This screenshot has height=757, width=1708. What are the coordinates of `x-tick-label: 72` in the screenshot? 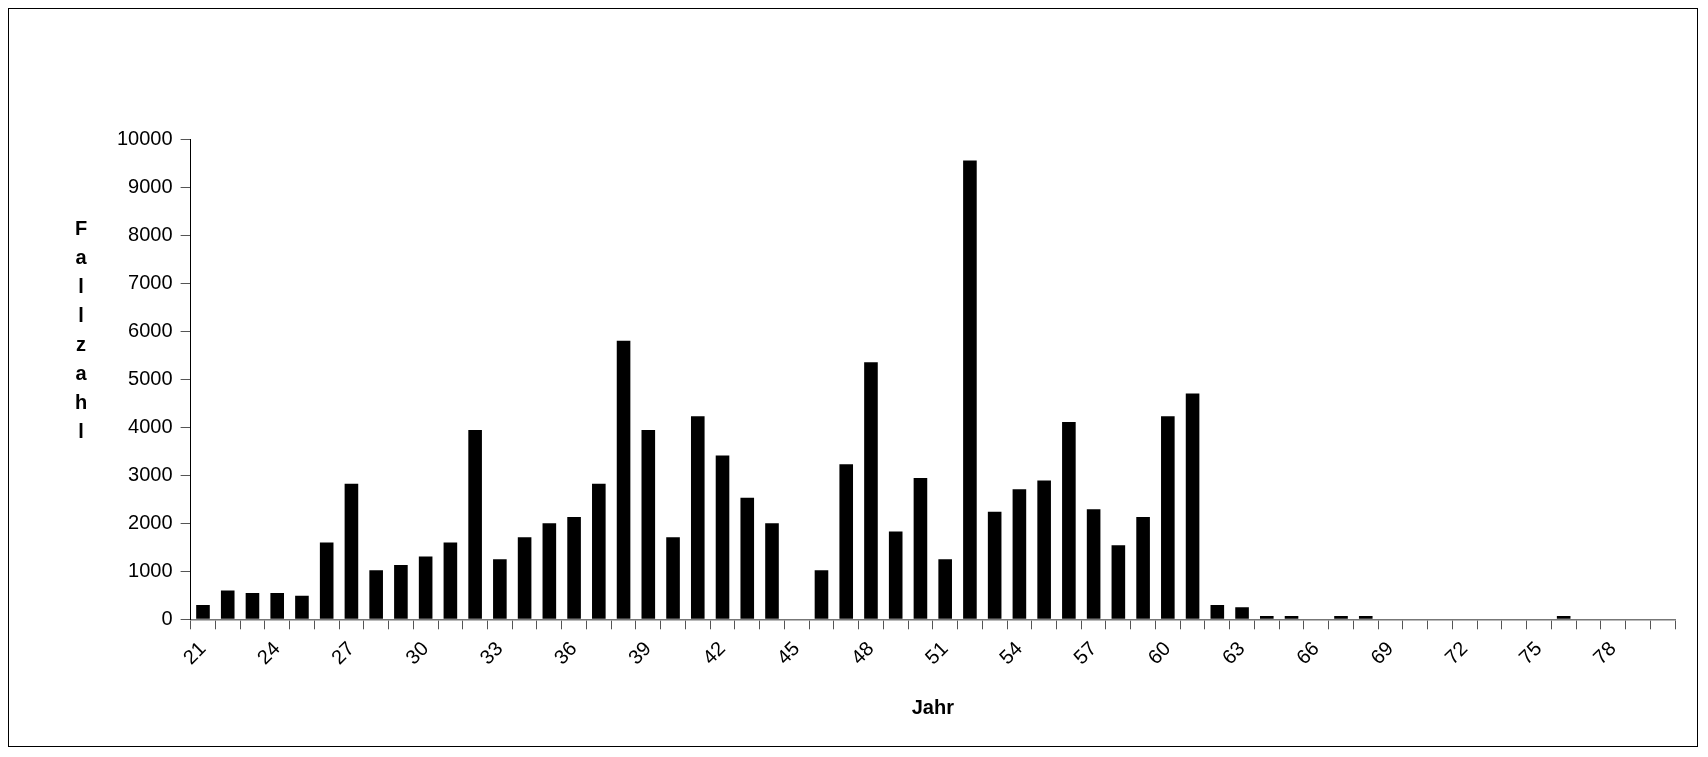 It's located at (1456, 652).